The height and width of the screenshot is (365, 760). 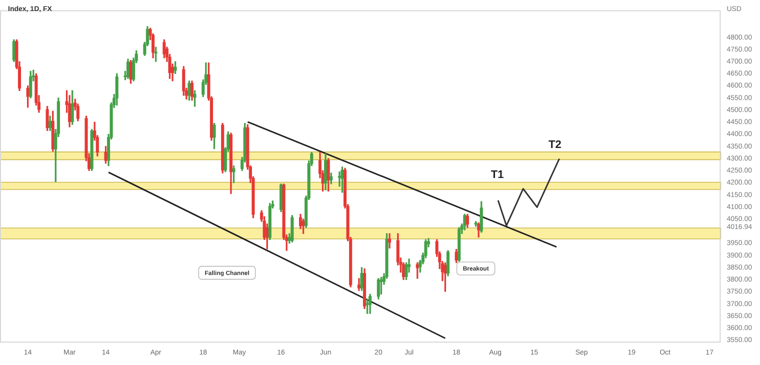 I want to click on band-label: T2, so click(x=555, y=144).